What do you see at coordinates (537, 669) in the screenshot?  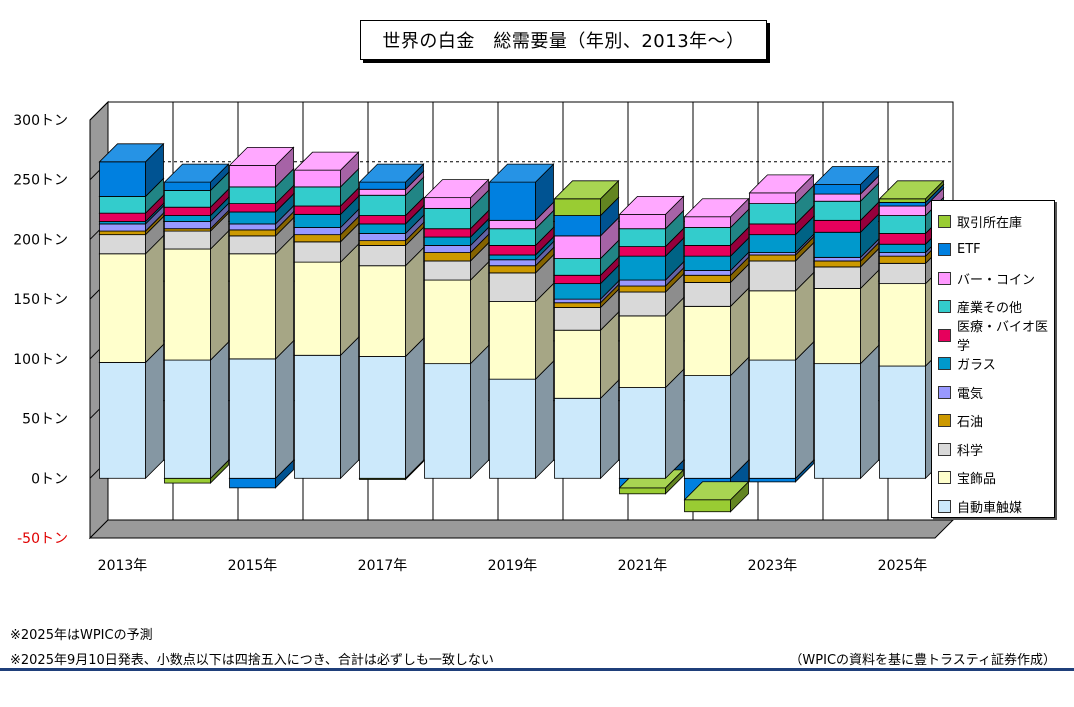 I see `footer-rule` at bounding box center [537, 669].